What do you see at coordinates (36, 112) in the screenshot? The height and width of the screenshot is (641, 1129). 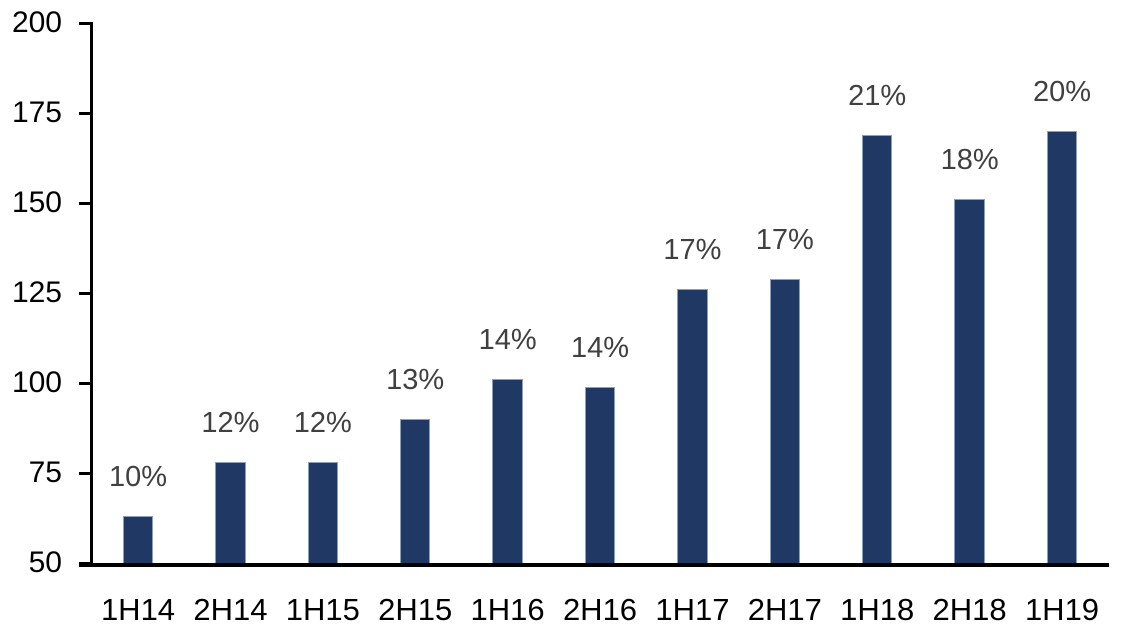 I see `y-axis-tick-label: 175` at bounding box center [36, 112].